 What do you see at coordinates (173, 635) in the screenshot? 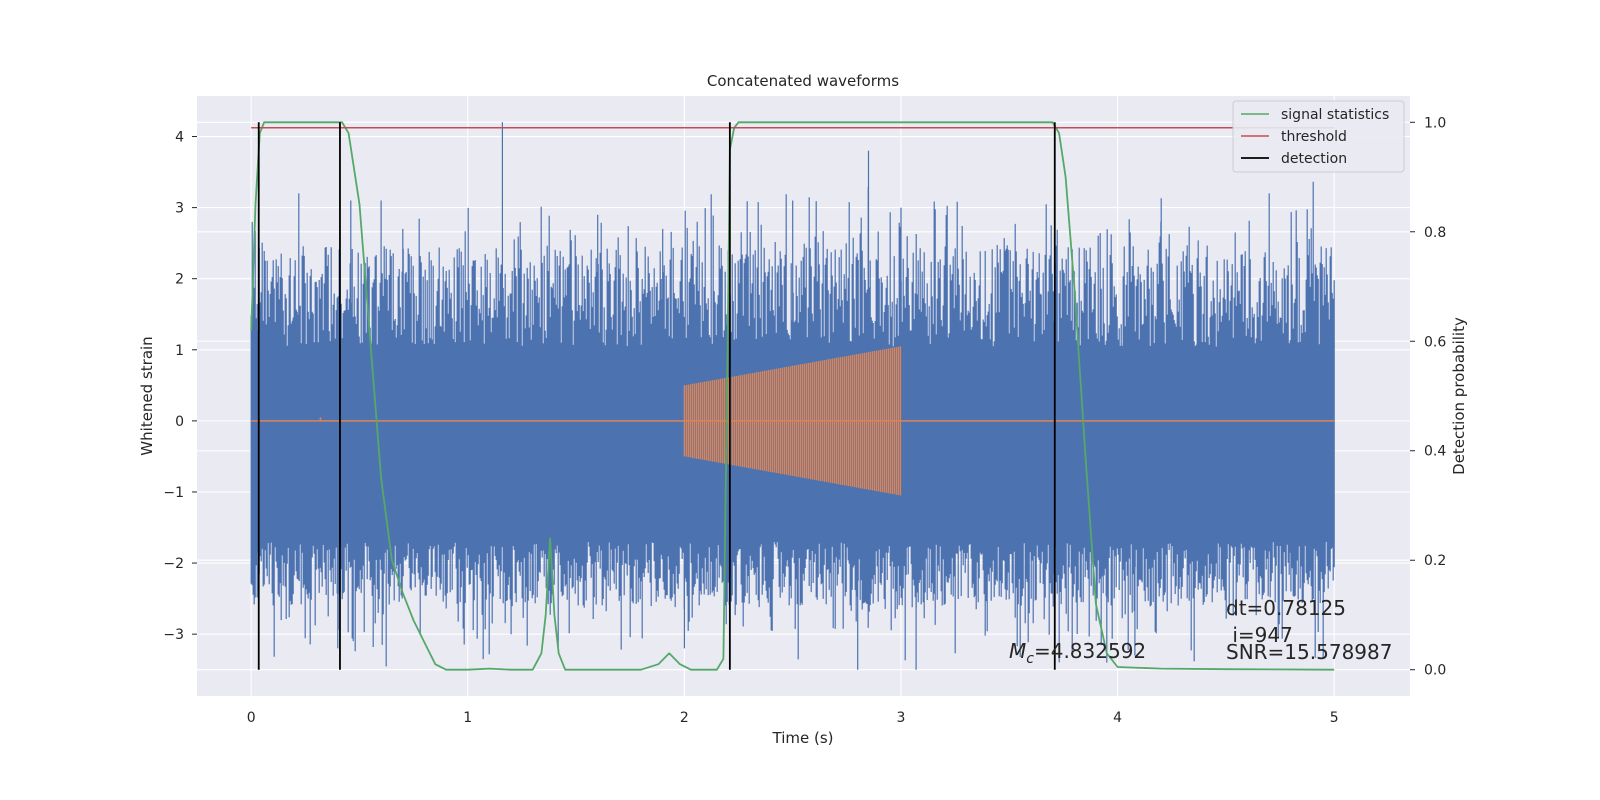
I see `y-tick-label: −3` at bounding box center [173, 635].